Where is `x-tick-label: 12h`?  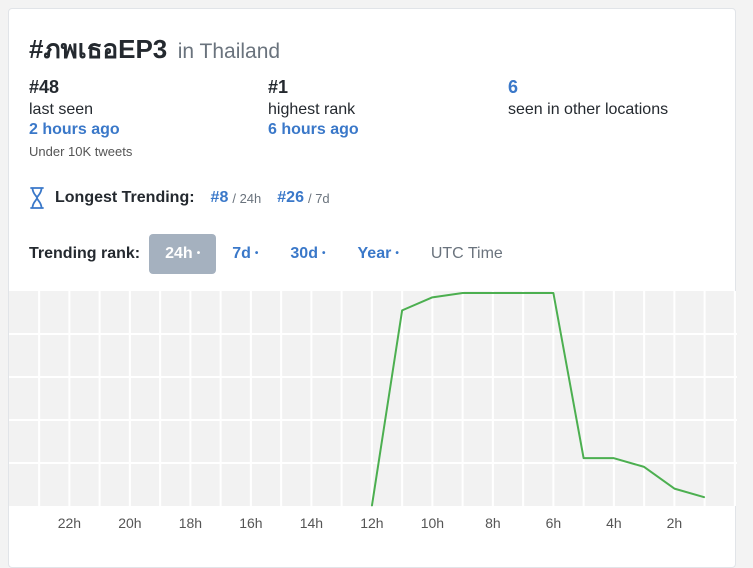 x-tick-label: 12h is located at coordinates (371, 523).